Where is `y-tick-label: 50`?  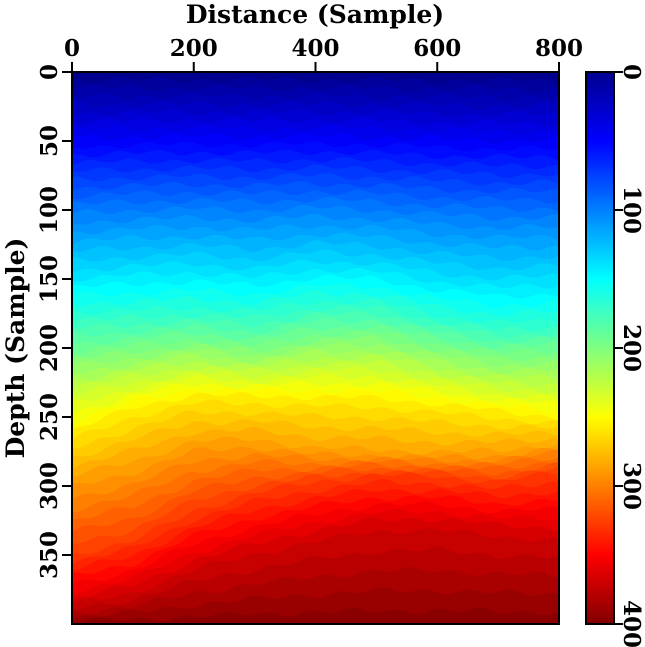
y-tick-label: 50 is located at coordinates (49, 141).